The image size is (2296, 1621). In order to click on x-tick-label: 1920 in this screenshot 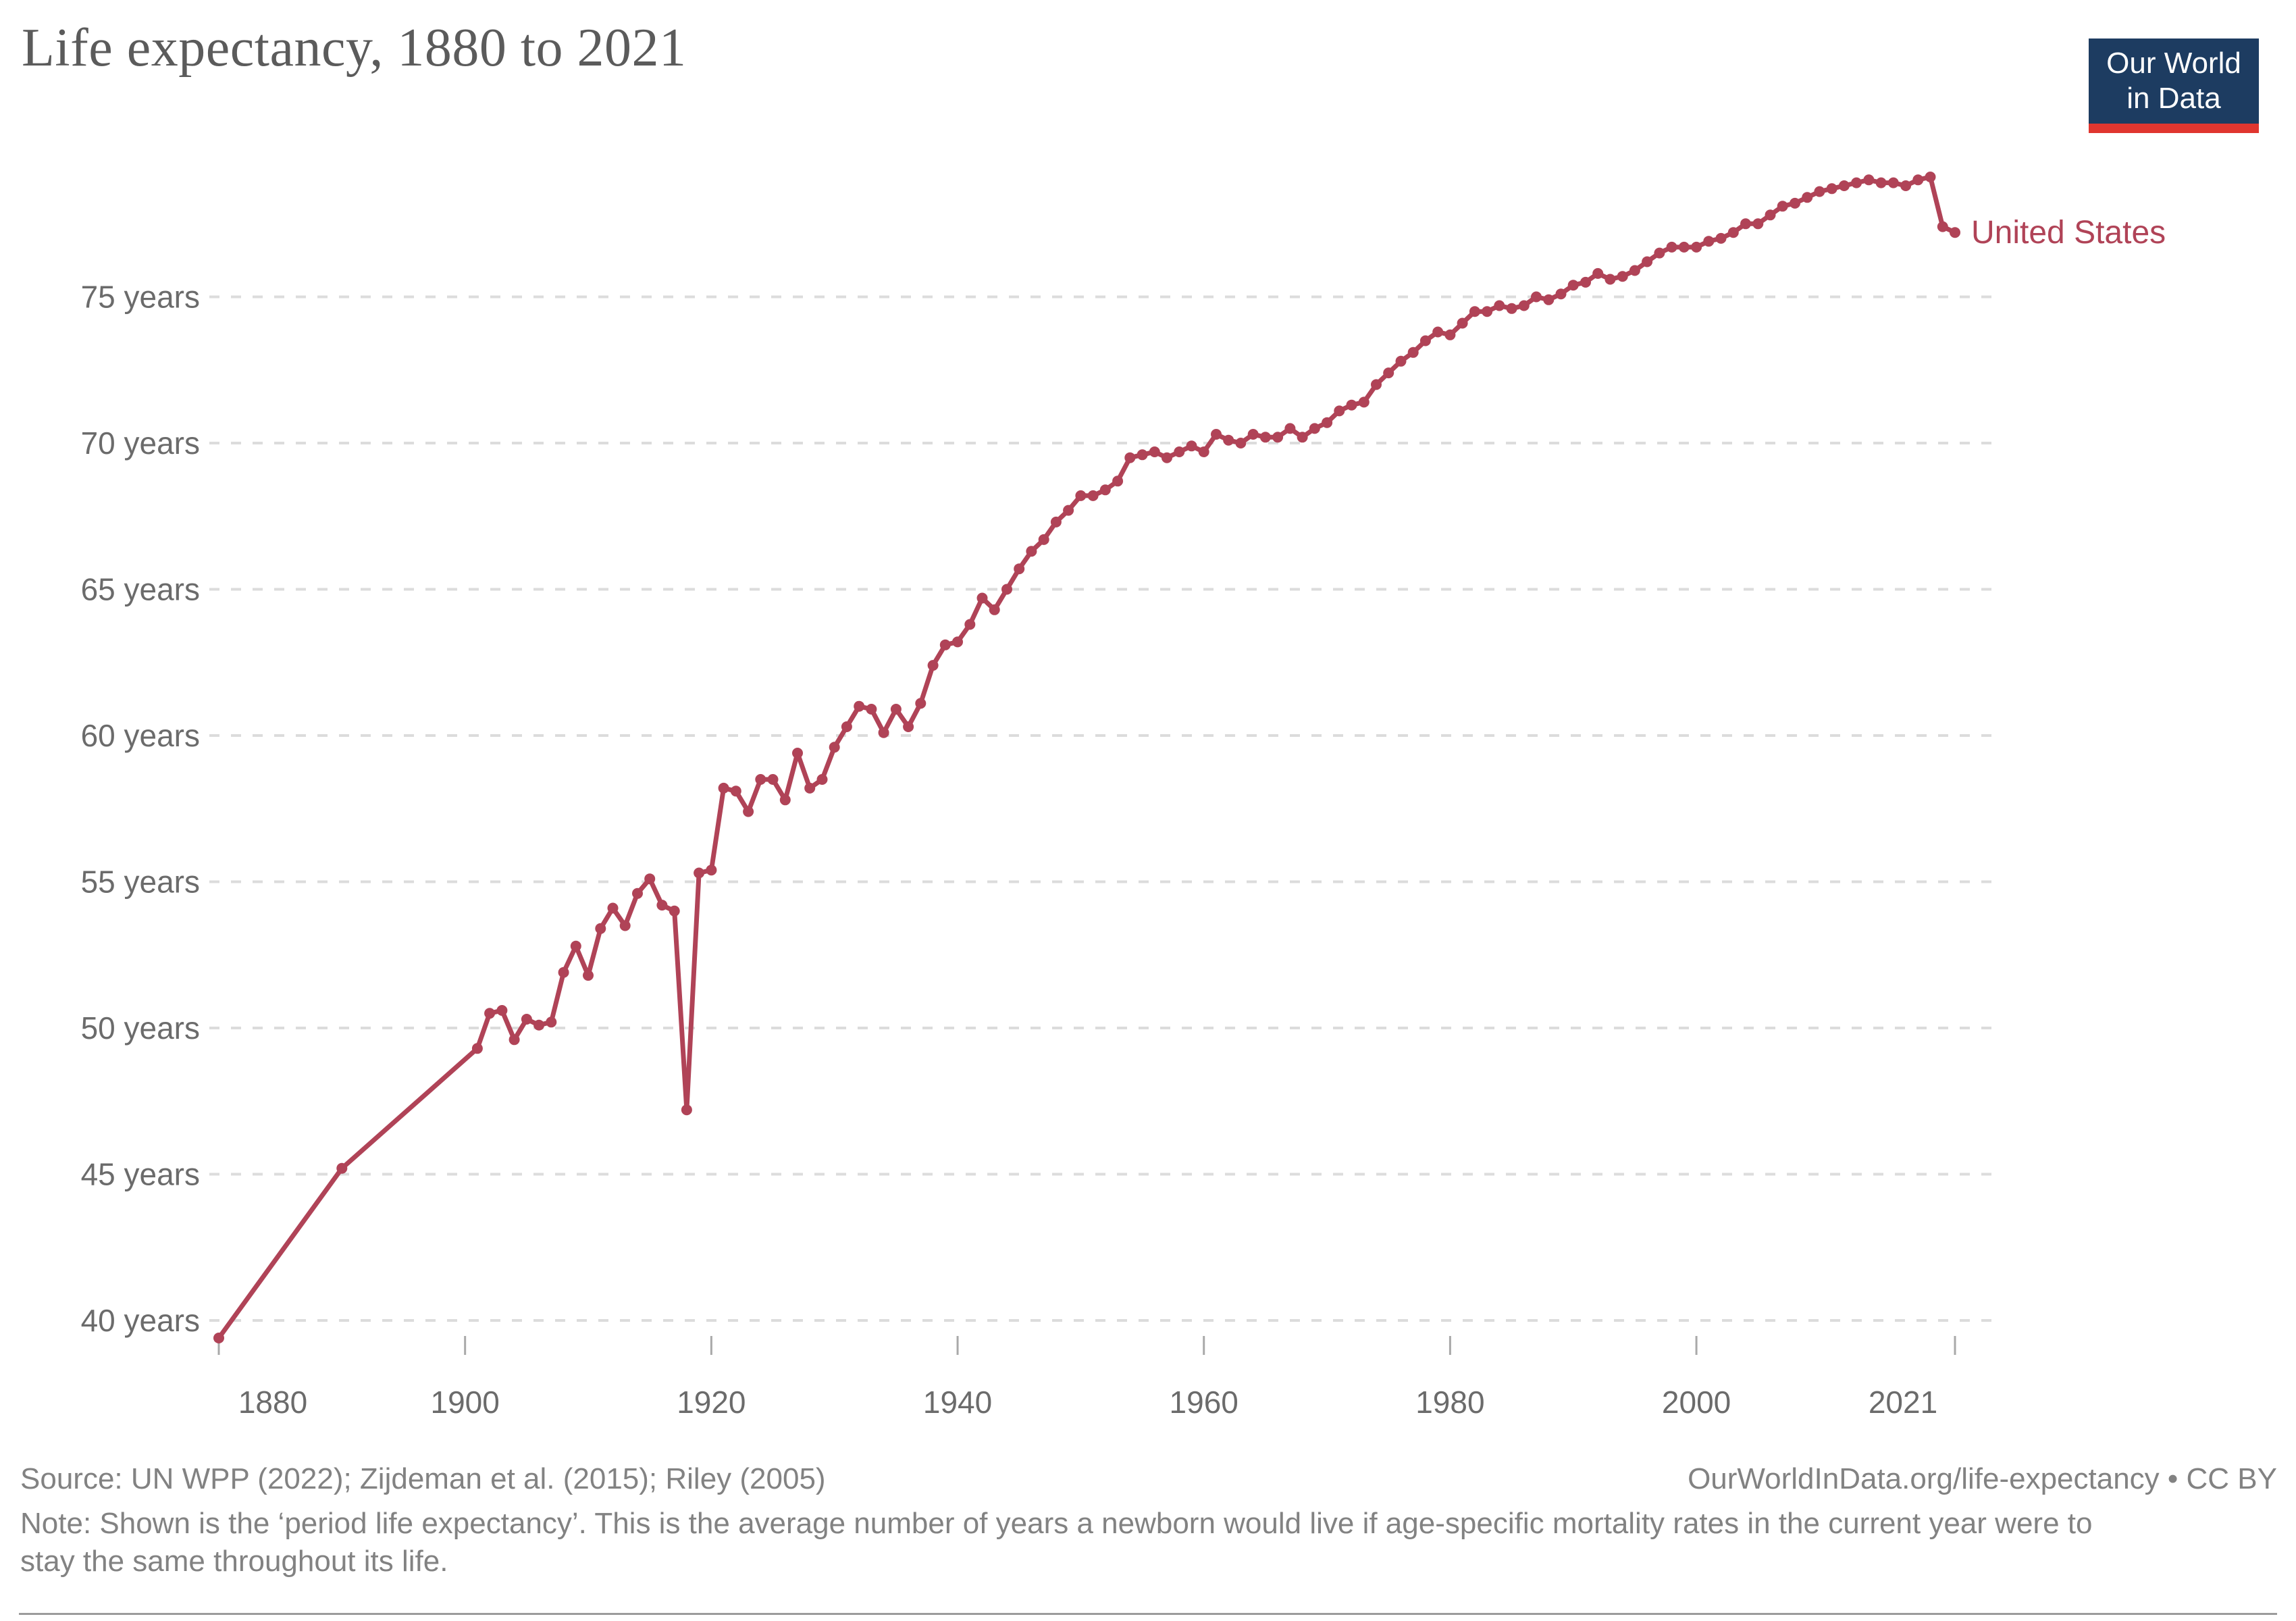, I will do `click(712, 1402)`.